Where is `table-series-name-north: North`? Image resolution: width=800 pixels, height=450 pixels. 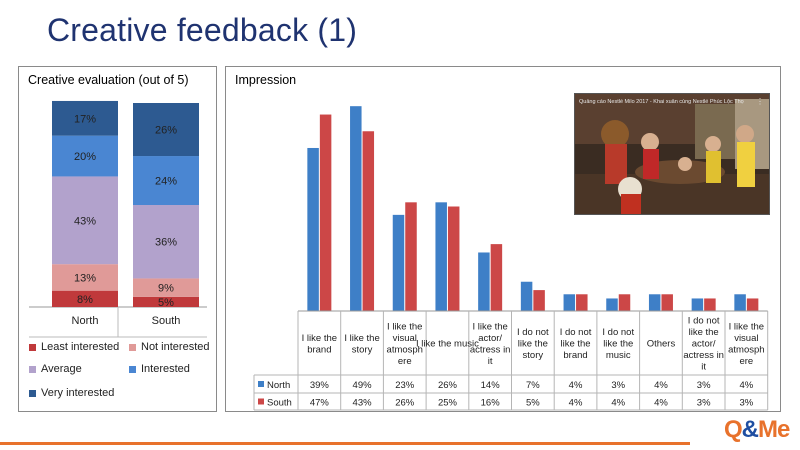
table-series-name-north: North is located at coordinates (278, 385).